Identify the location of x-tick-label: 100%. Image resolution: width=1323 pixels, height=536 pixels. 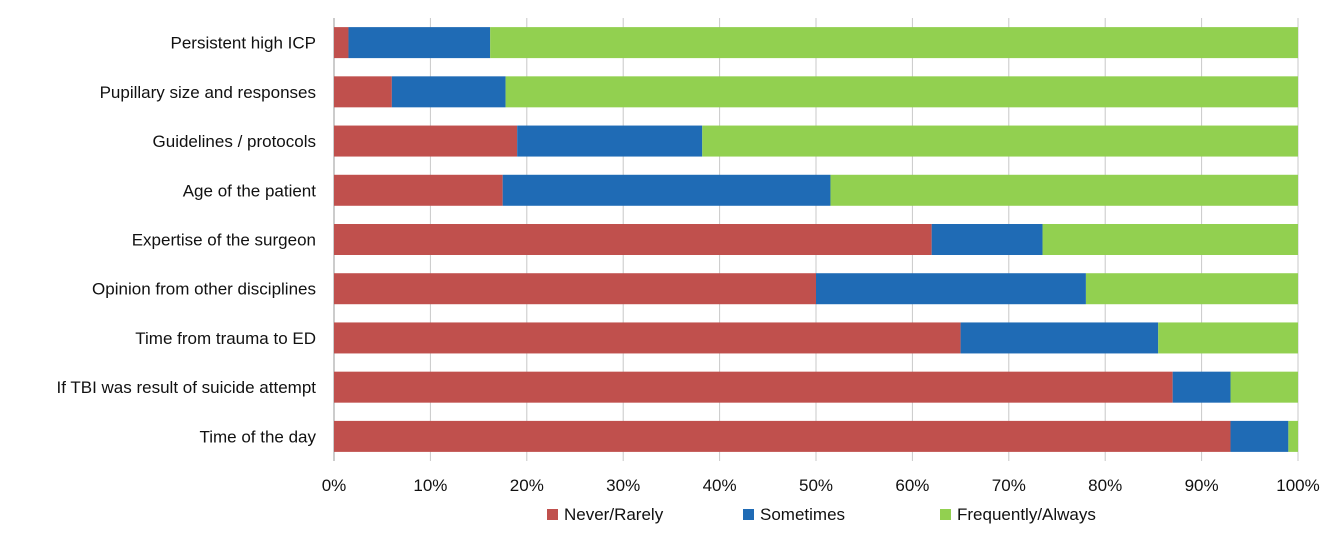
(1297, 485).